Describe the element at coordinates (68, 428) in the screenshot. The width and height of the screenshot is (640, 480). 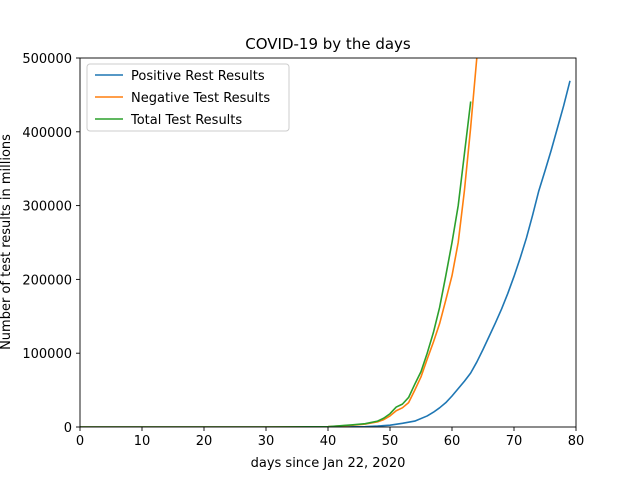
I see `y-tick-label: 0` at that location.